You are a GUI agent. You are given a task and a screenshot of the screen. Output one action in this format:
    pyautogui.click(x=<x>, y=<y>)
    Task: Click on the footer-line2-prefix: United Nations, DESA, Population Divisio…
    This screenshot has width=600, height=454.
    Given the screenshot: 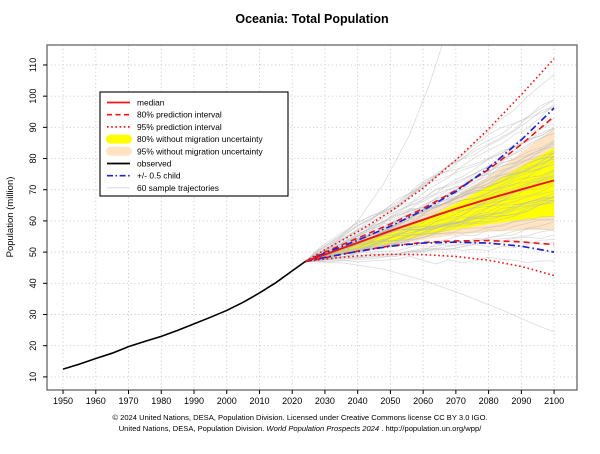 What is the action you would take?
    pyautogui.click(x=193, y=428)
    